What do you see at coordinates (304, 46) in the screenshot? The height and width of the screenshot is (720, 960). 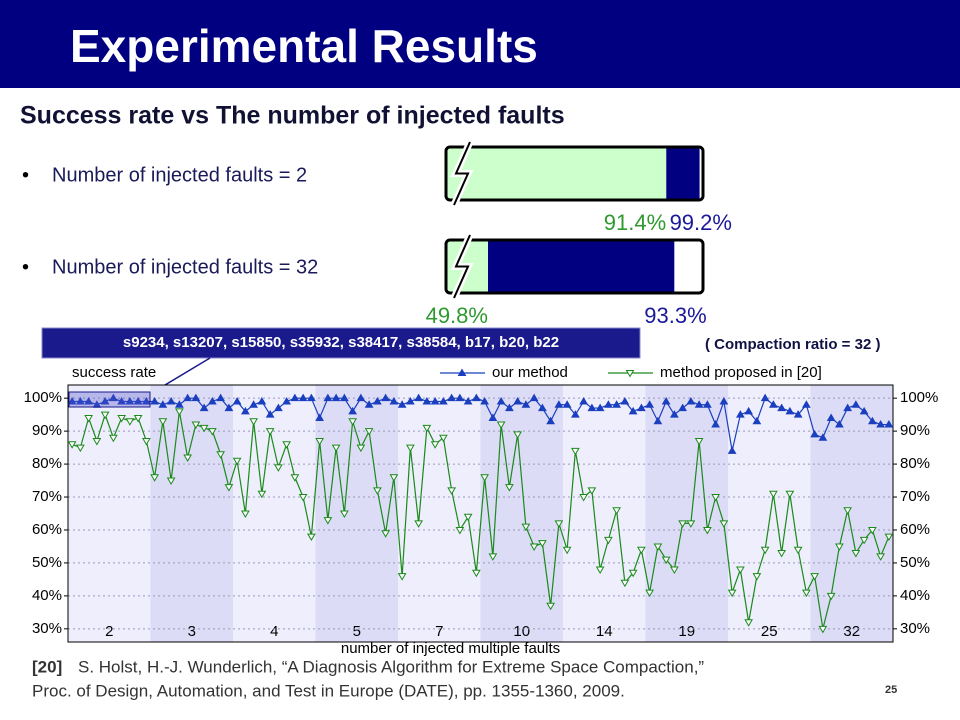 I see `slide-title: Experimental Results` at bounding box center [304, 46].